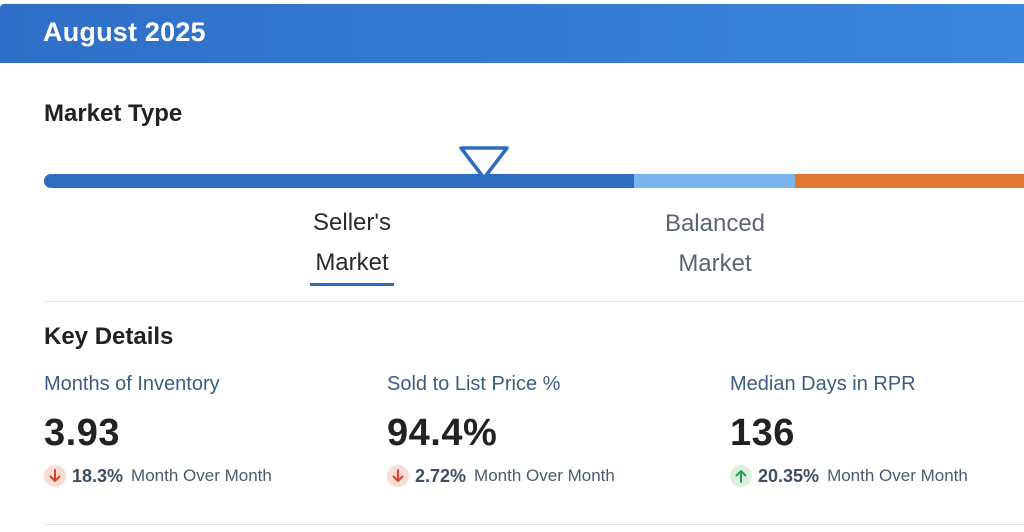  I want to click on triangle-down-icon, so click(484, 163).